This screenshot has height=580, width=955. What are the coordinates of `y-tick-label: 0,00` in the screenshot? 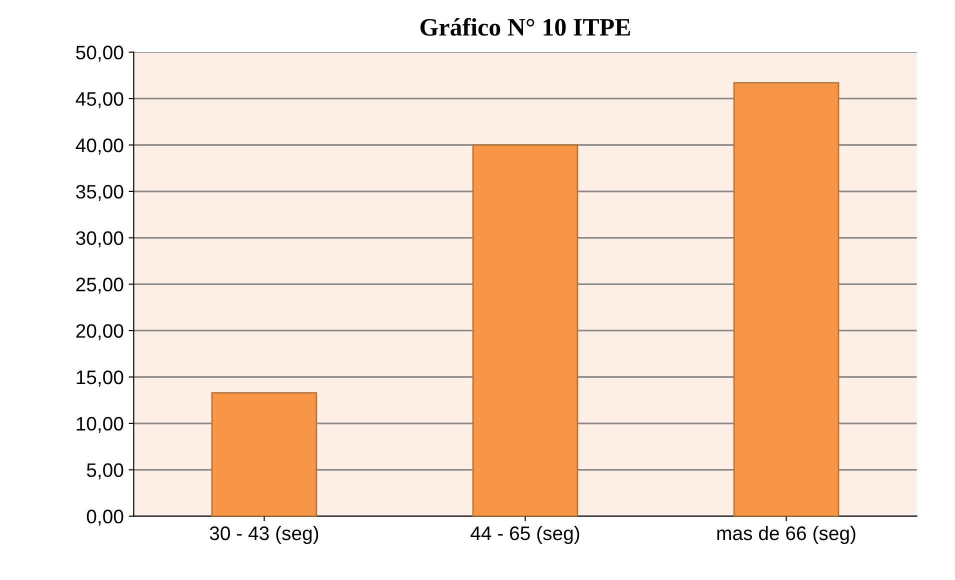 It's located at (105, 518).